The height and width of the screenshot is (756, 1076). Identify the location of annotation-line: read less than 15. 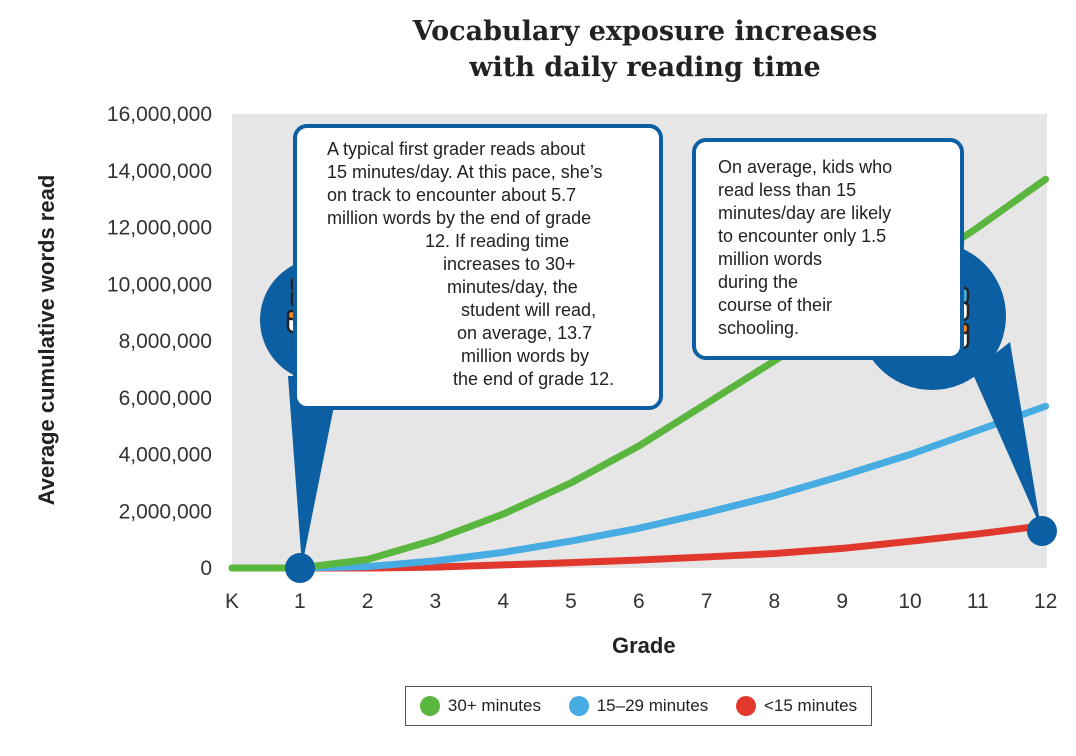
(787, 190).